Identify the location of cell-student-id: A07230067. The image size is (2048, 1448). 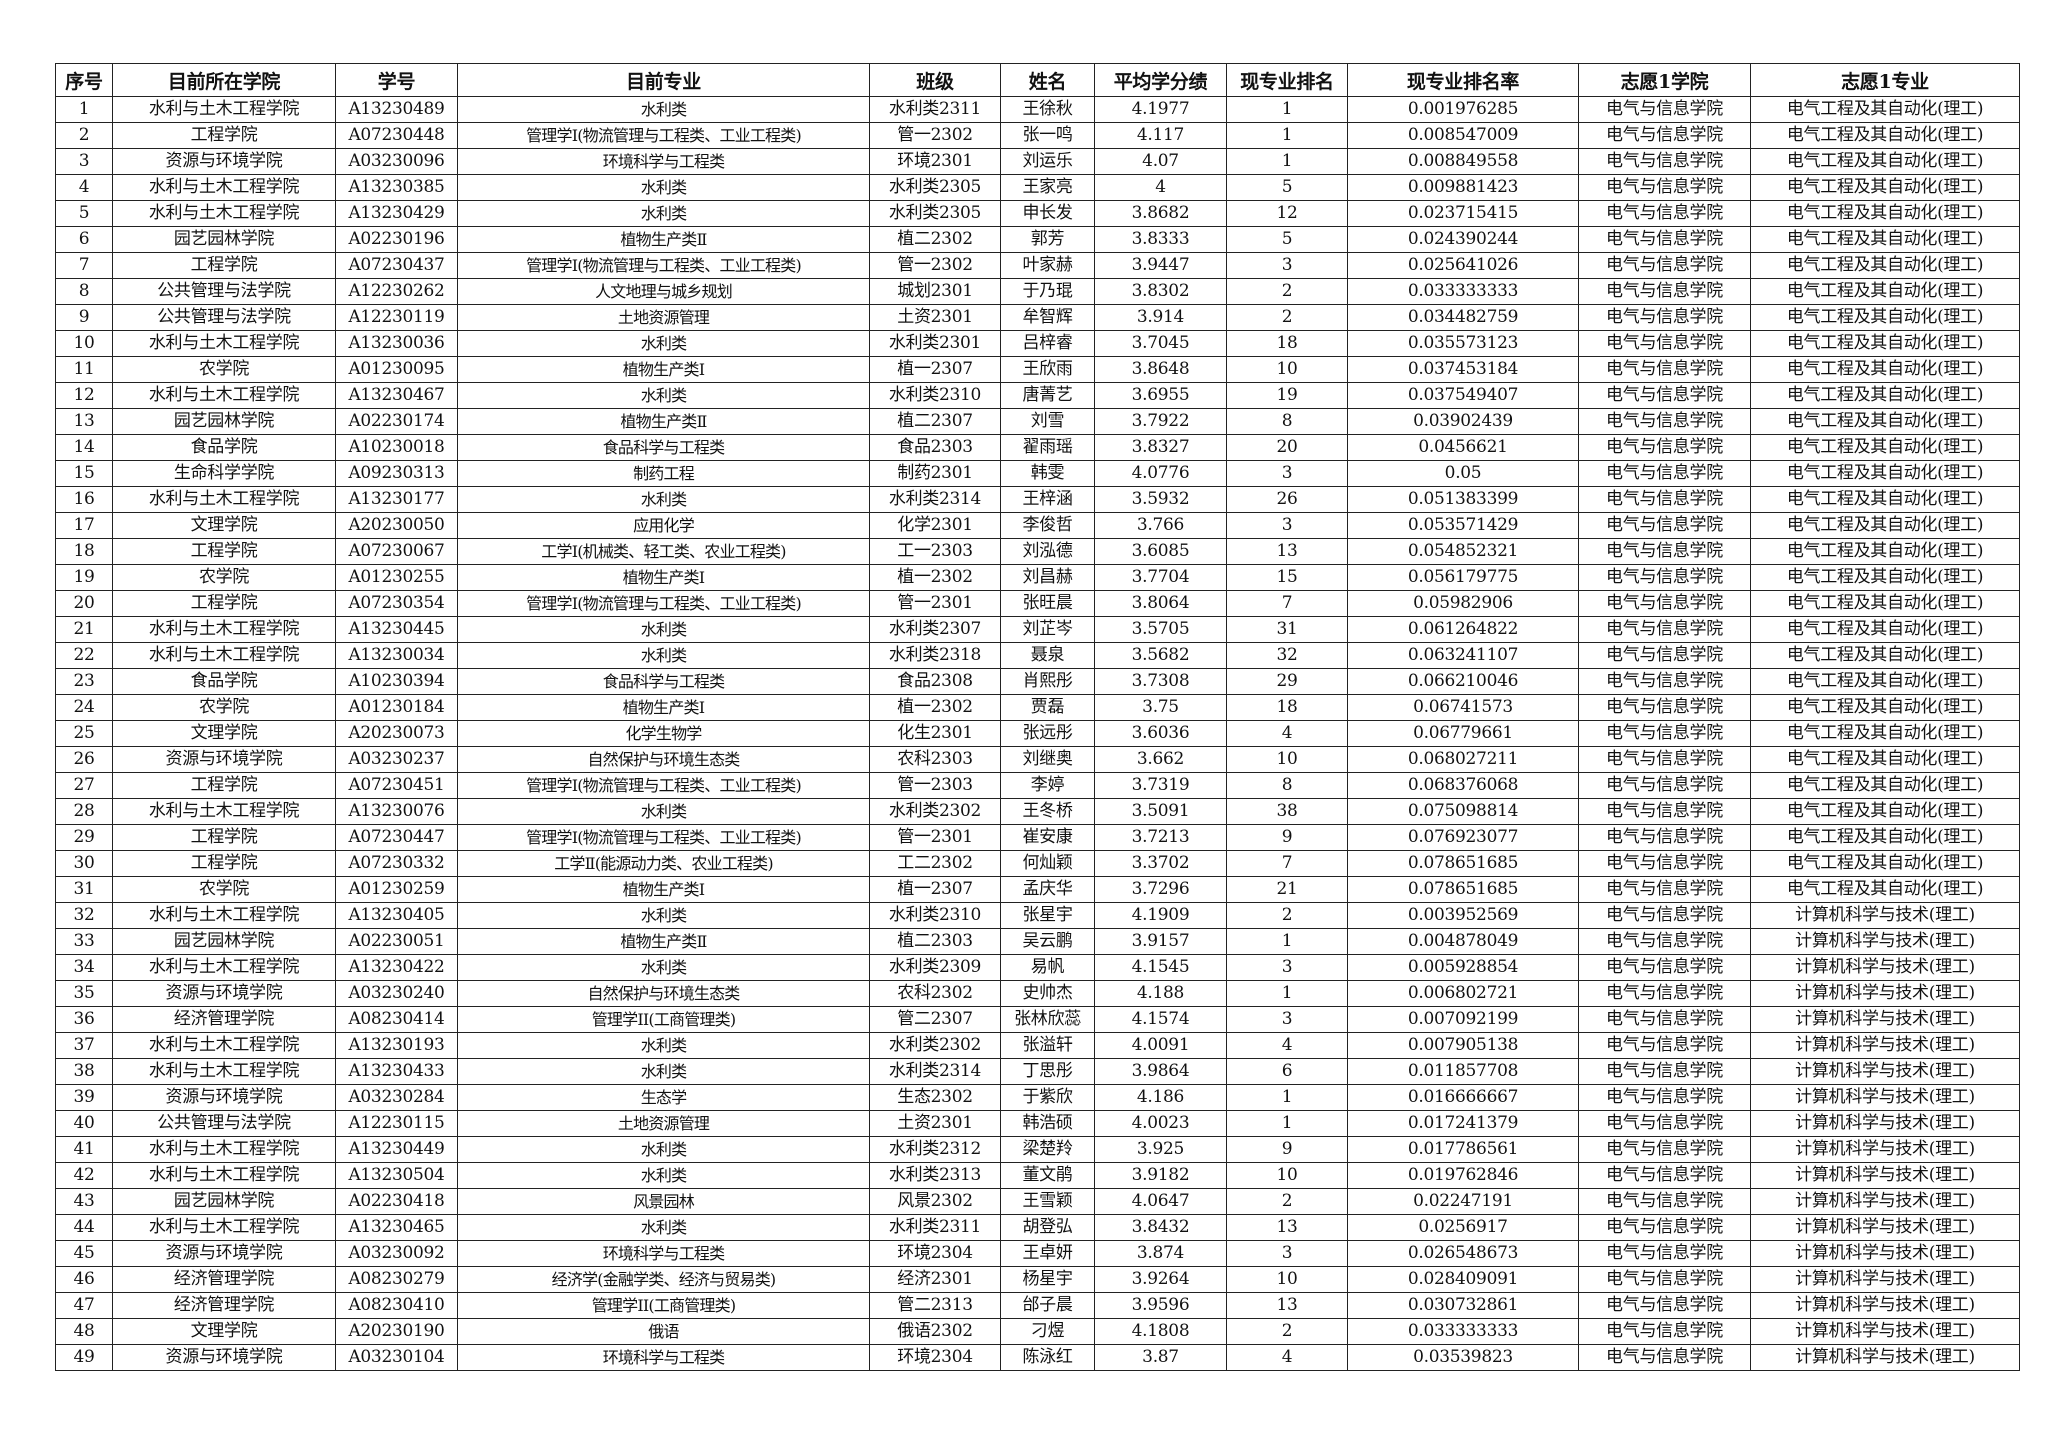
(396, 551).